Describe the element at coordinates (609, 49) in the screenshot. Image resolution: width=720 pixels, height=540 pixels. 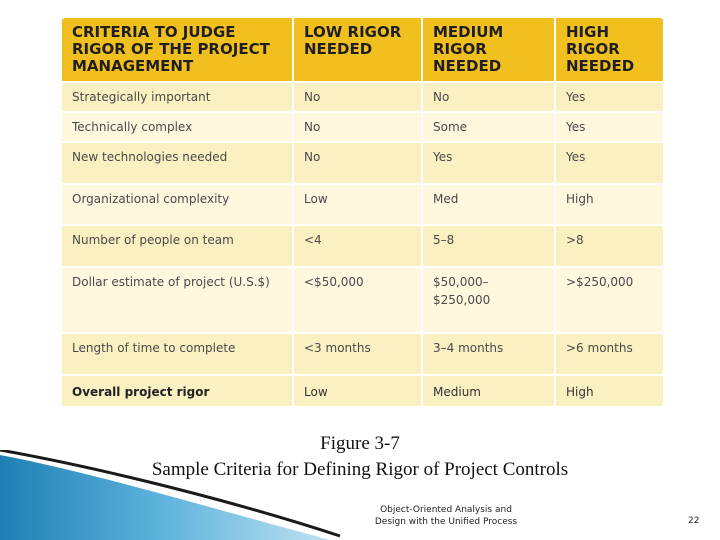
I see `header-high-rigor: HIGH RIGOR NEEDED` at that location.